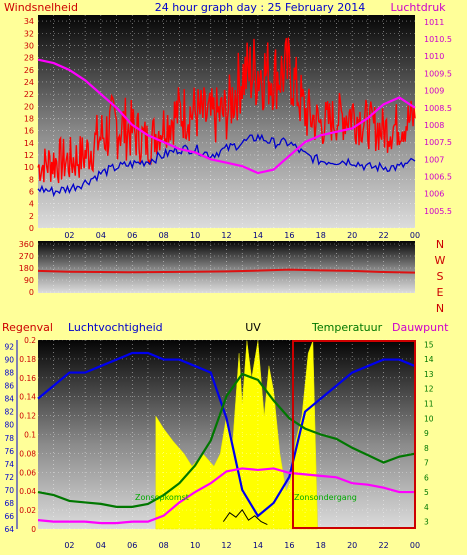 This screenshot has width=467, height=555. Describe the element at coordinates (30, 435) in the screenshot. I see `y-tick-label-regenval: 0.1` at that location.